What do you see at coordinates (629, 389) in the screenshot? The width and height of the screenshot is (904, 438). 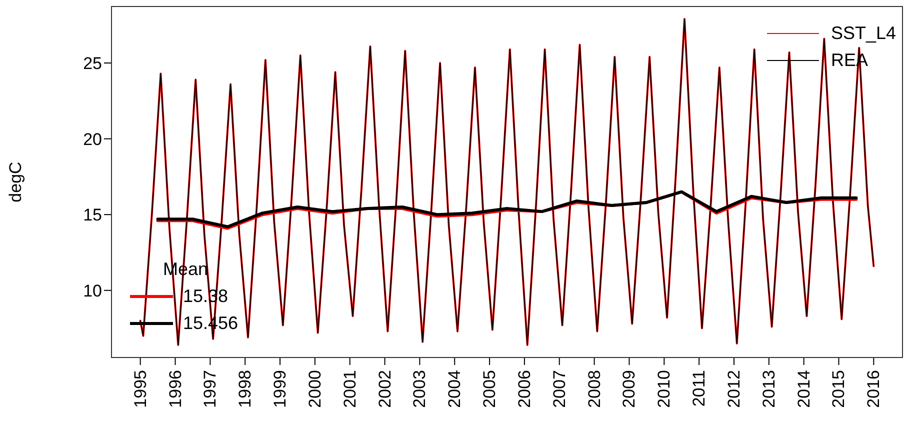 I see `x-tick-label: 2009` at bounding box center [629, 389].